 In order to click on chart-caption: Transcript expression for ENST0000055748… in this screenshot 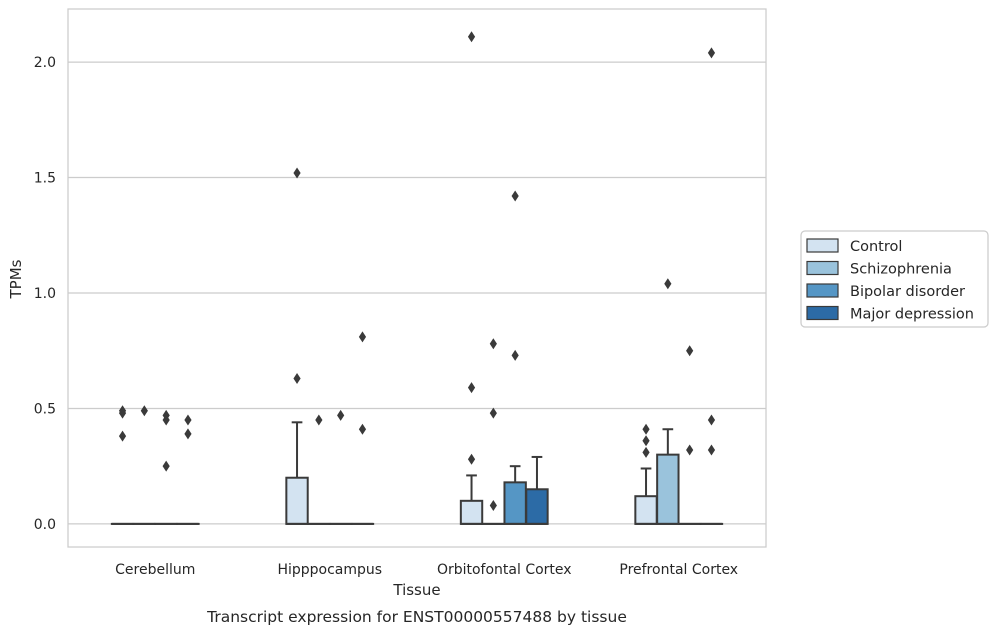, I will do `click(416, 617)`.